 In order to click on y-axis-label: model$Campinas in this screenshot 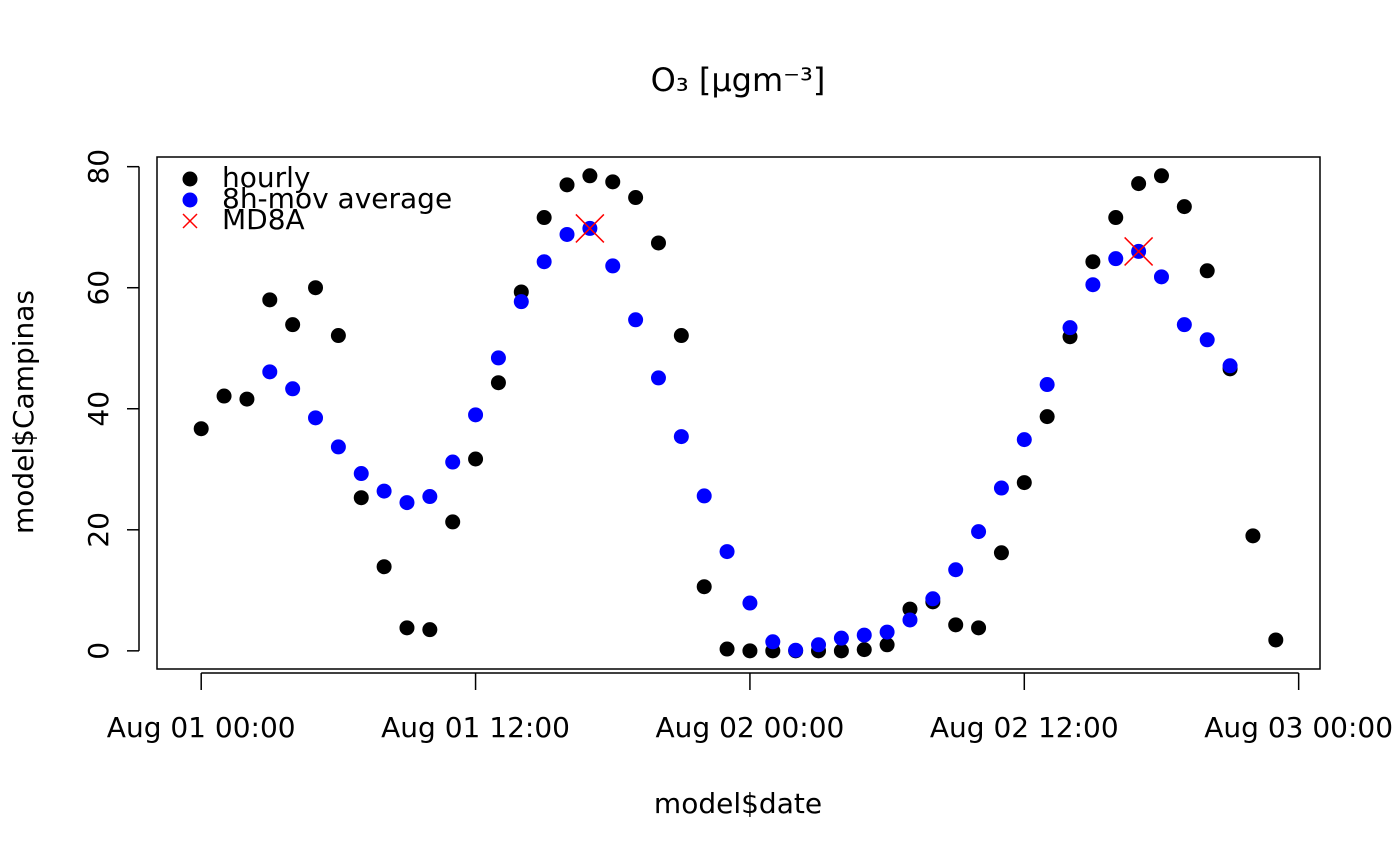, I will do `click(23, 412)`.